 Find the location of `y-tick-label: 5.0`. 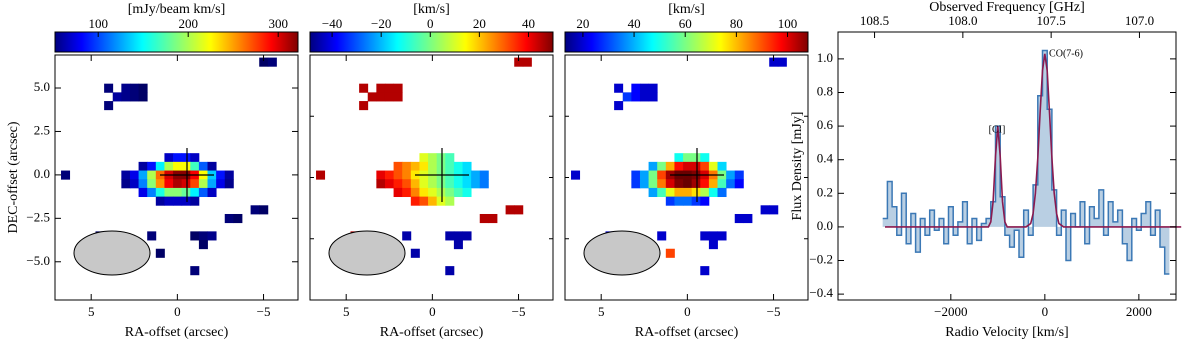

y-tick-label: 5.0 is located at coordinates (42, 86).